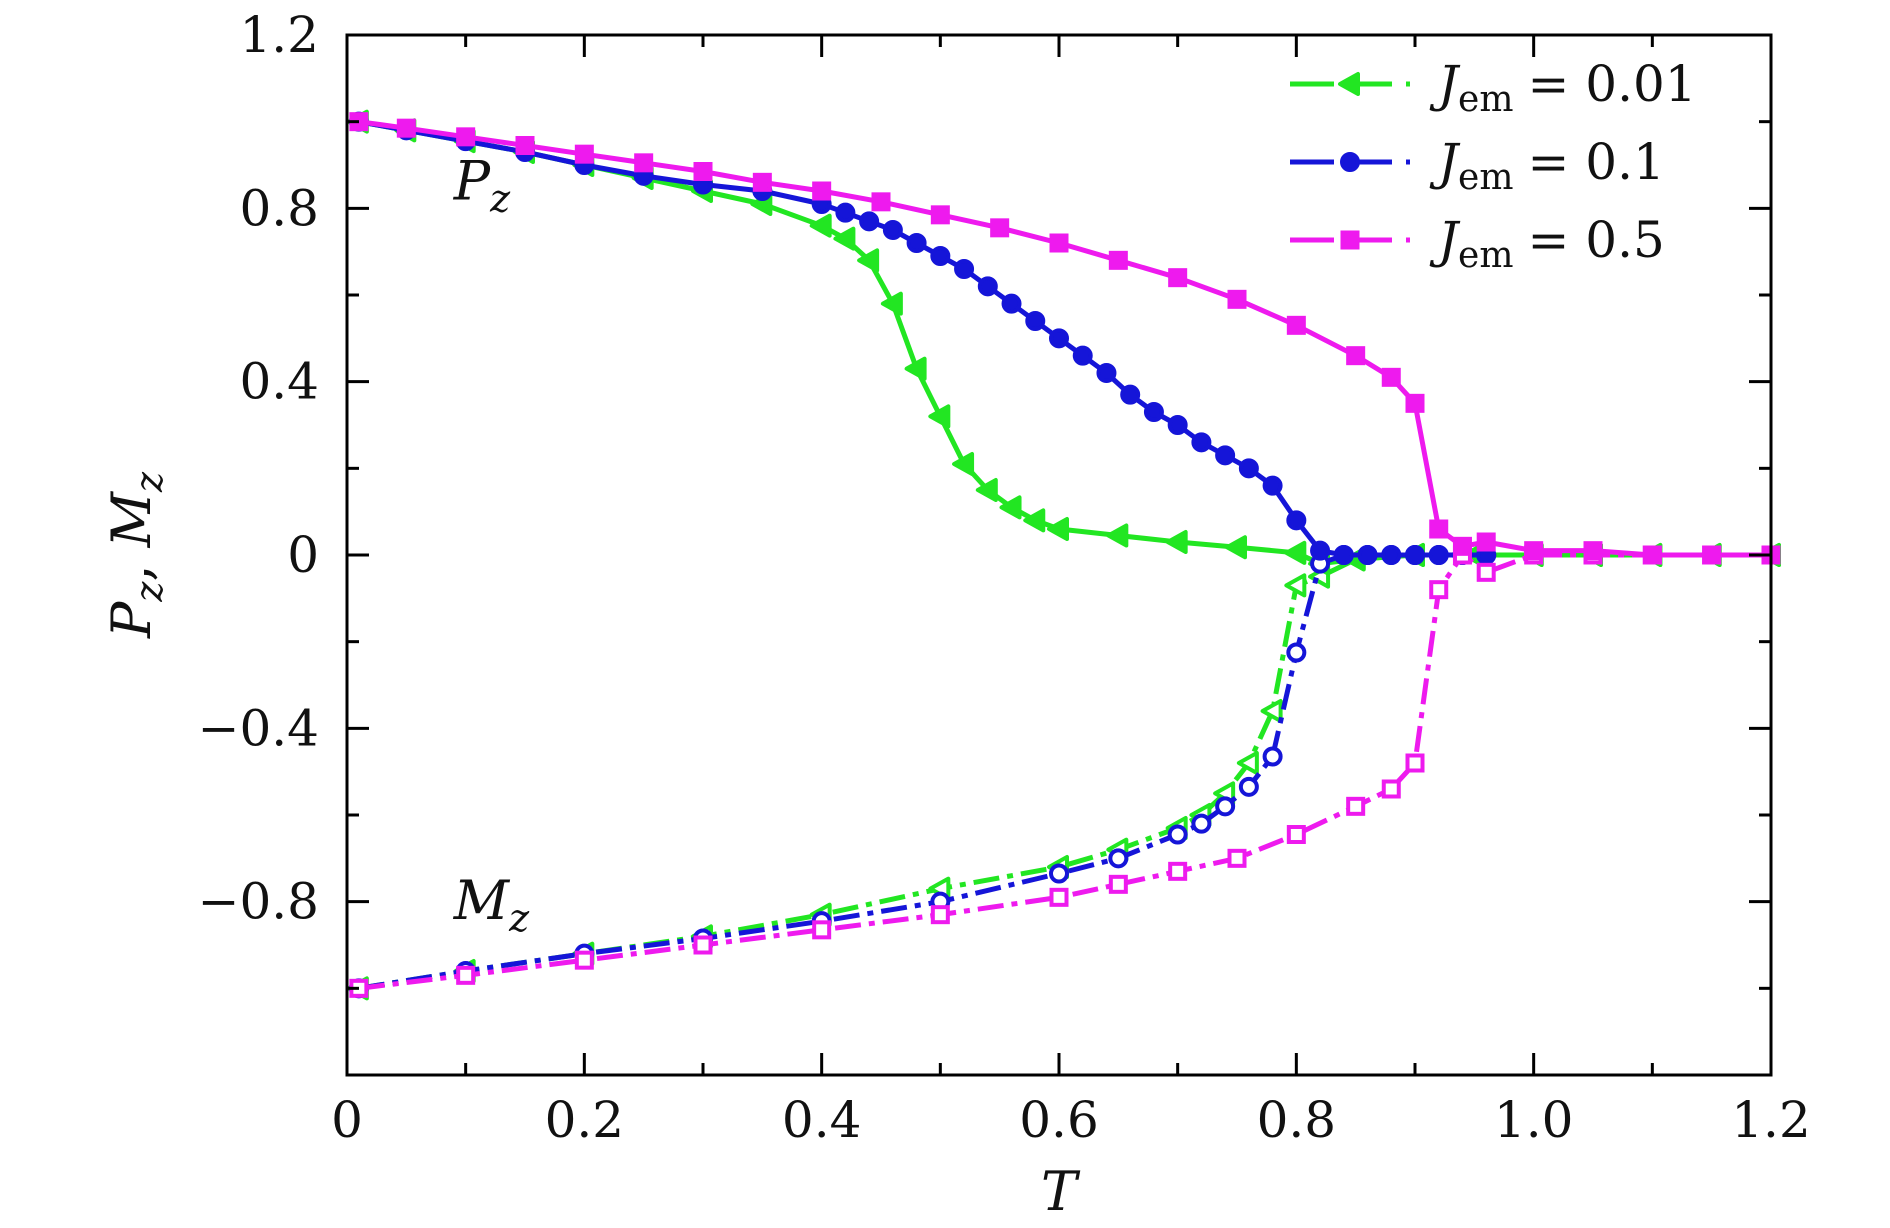 Image resolution: width=1890 pixels, height=1228 pixels. I want to click on x-tick-label: 0, so click(347, 1120).